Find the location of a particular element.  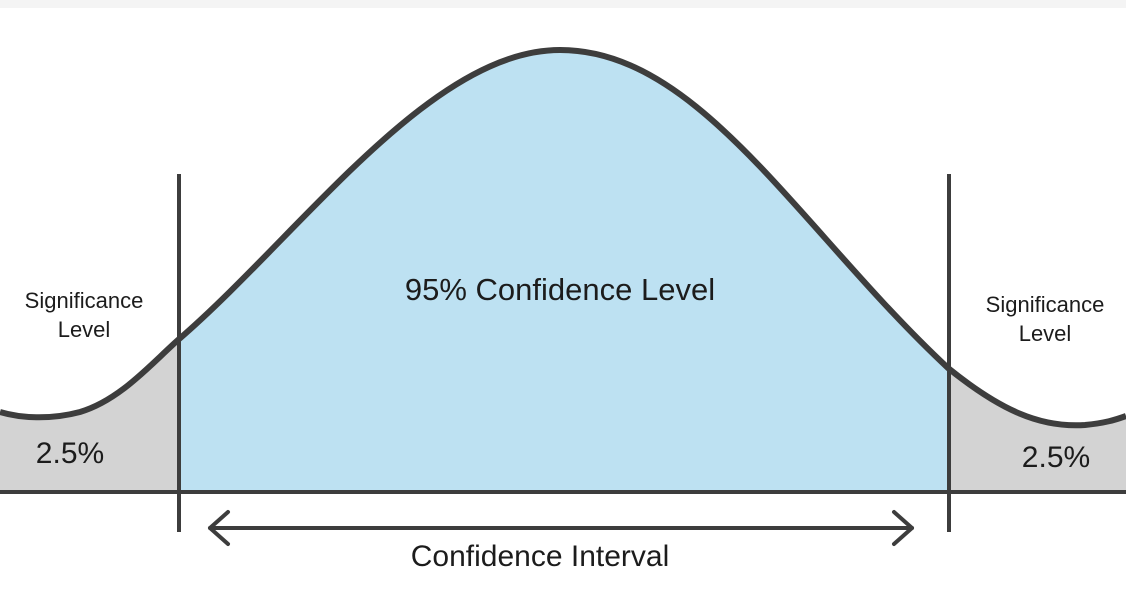

top-band is located at coordinates (563, 4).